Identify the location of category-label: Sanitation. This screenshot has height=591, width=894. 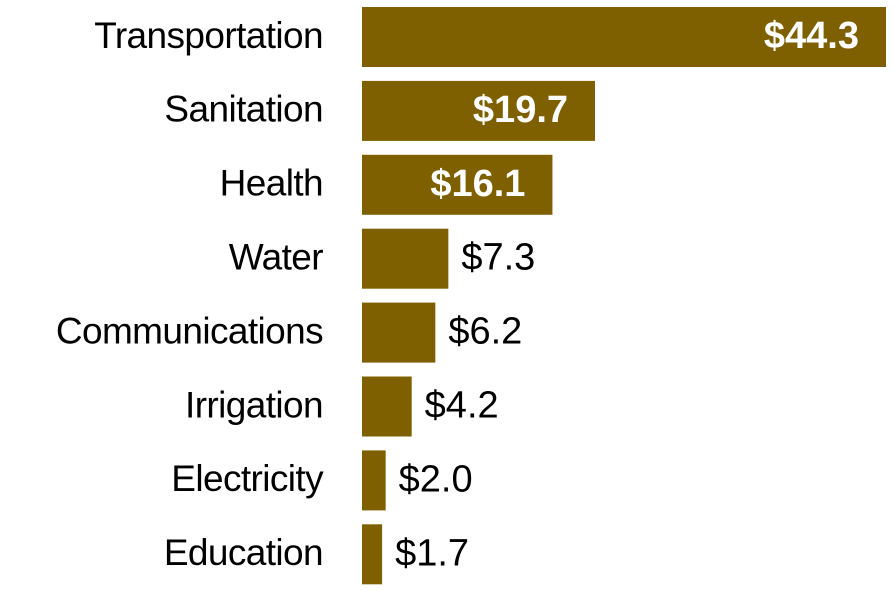
(243, 109).